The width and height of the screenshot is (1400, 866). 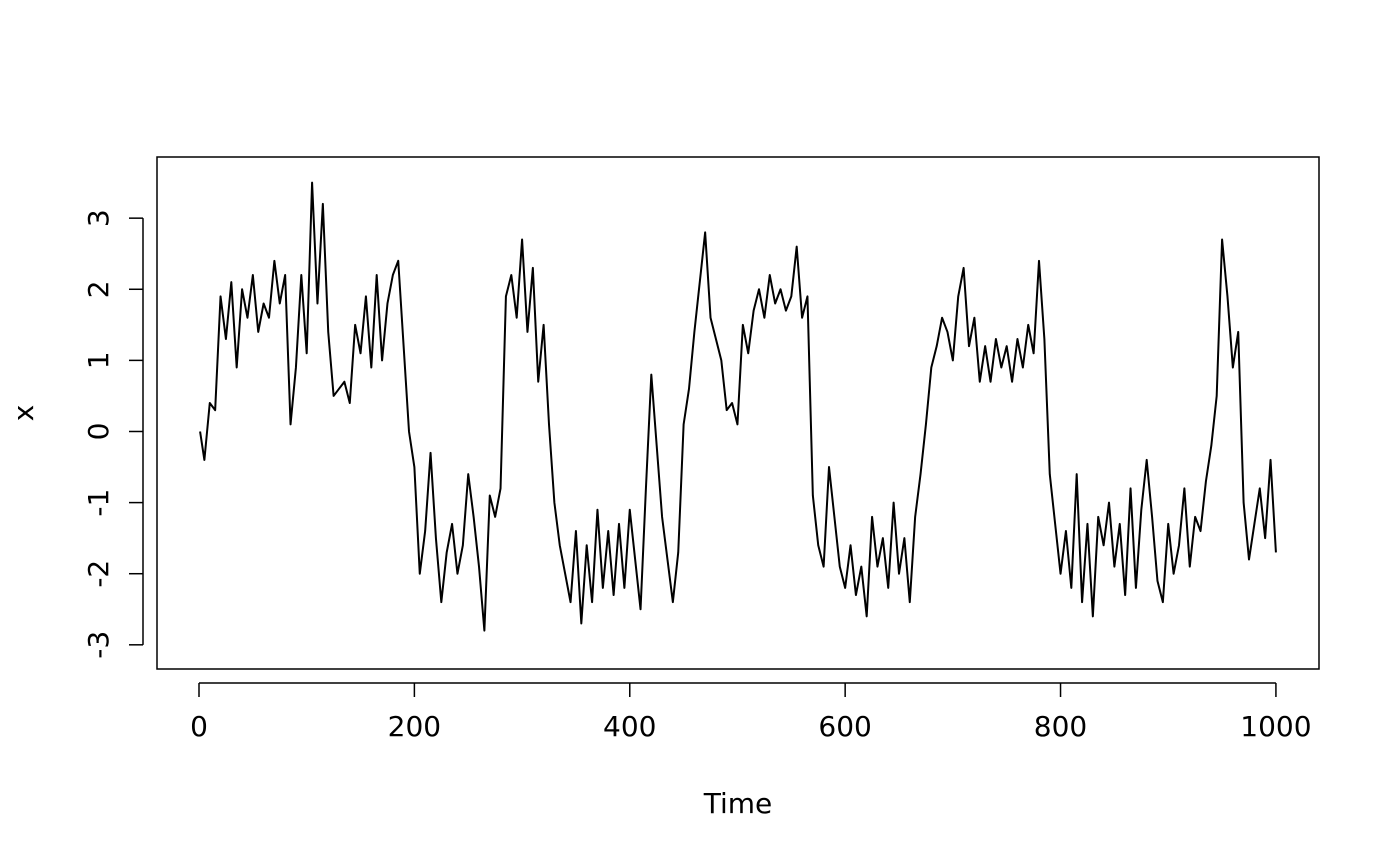 What do you see at coordinates (199, 726) in the screenshot?
I see `x-tick-label: 0` at bounding box center [199, 726].